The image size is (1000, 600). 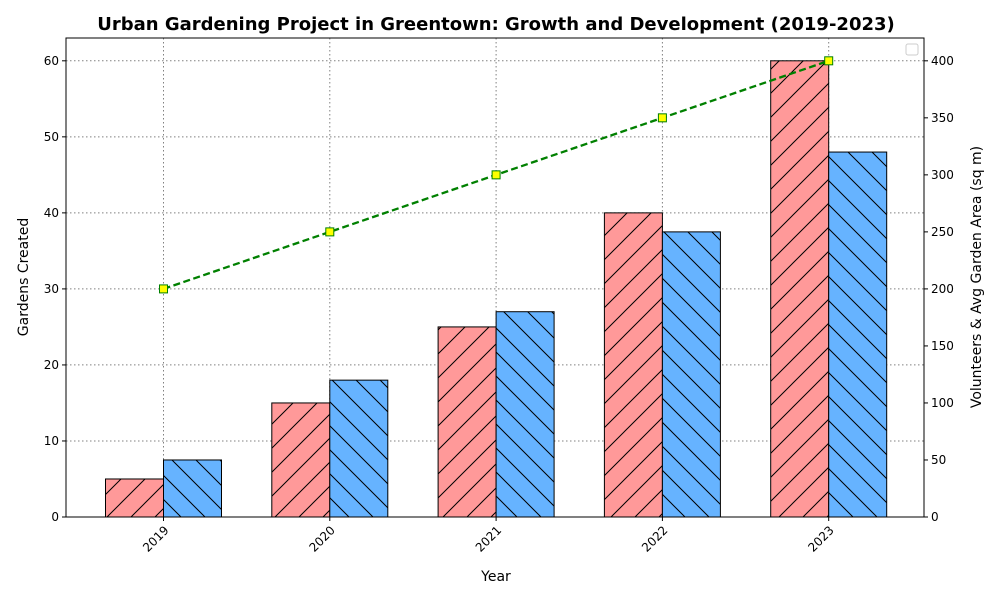 I want to click on y2-tick-label: 150, so click(x=942, y=346).